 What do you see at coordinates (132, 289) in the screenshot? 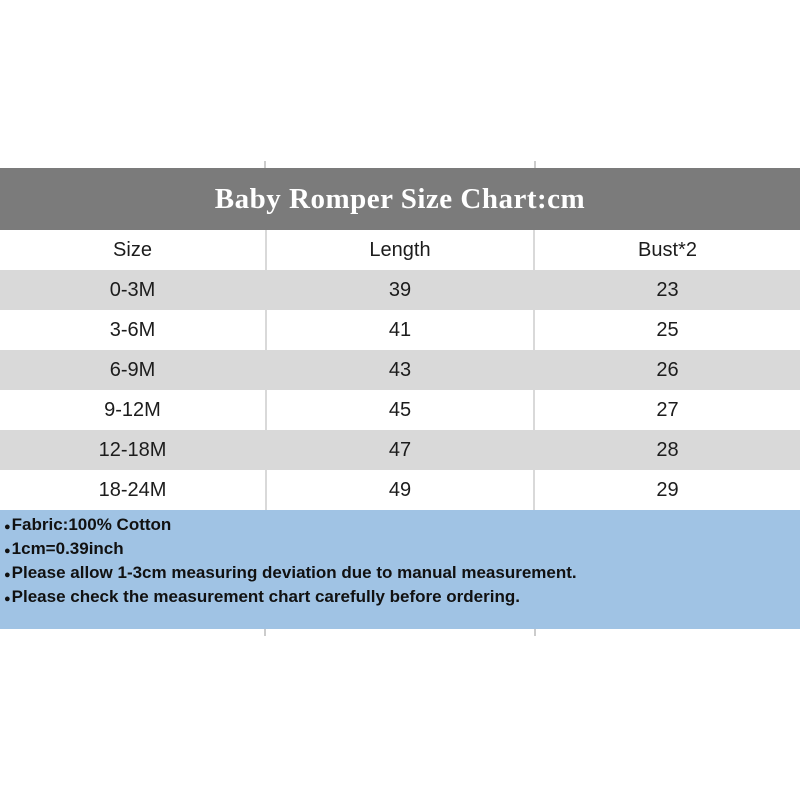
I see `size-cell: 0-3M` at bounding box center [132, 289].